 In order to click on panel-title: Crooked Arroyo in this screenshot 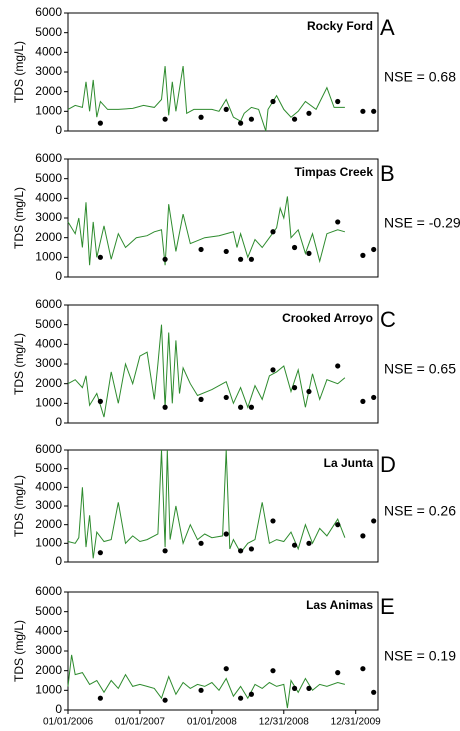, I will do `click(327, 318)`.